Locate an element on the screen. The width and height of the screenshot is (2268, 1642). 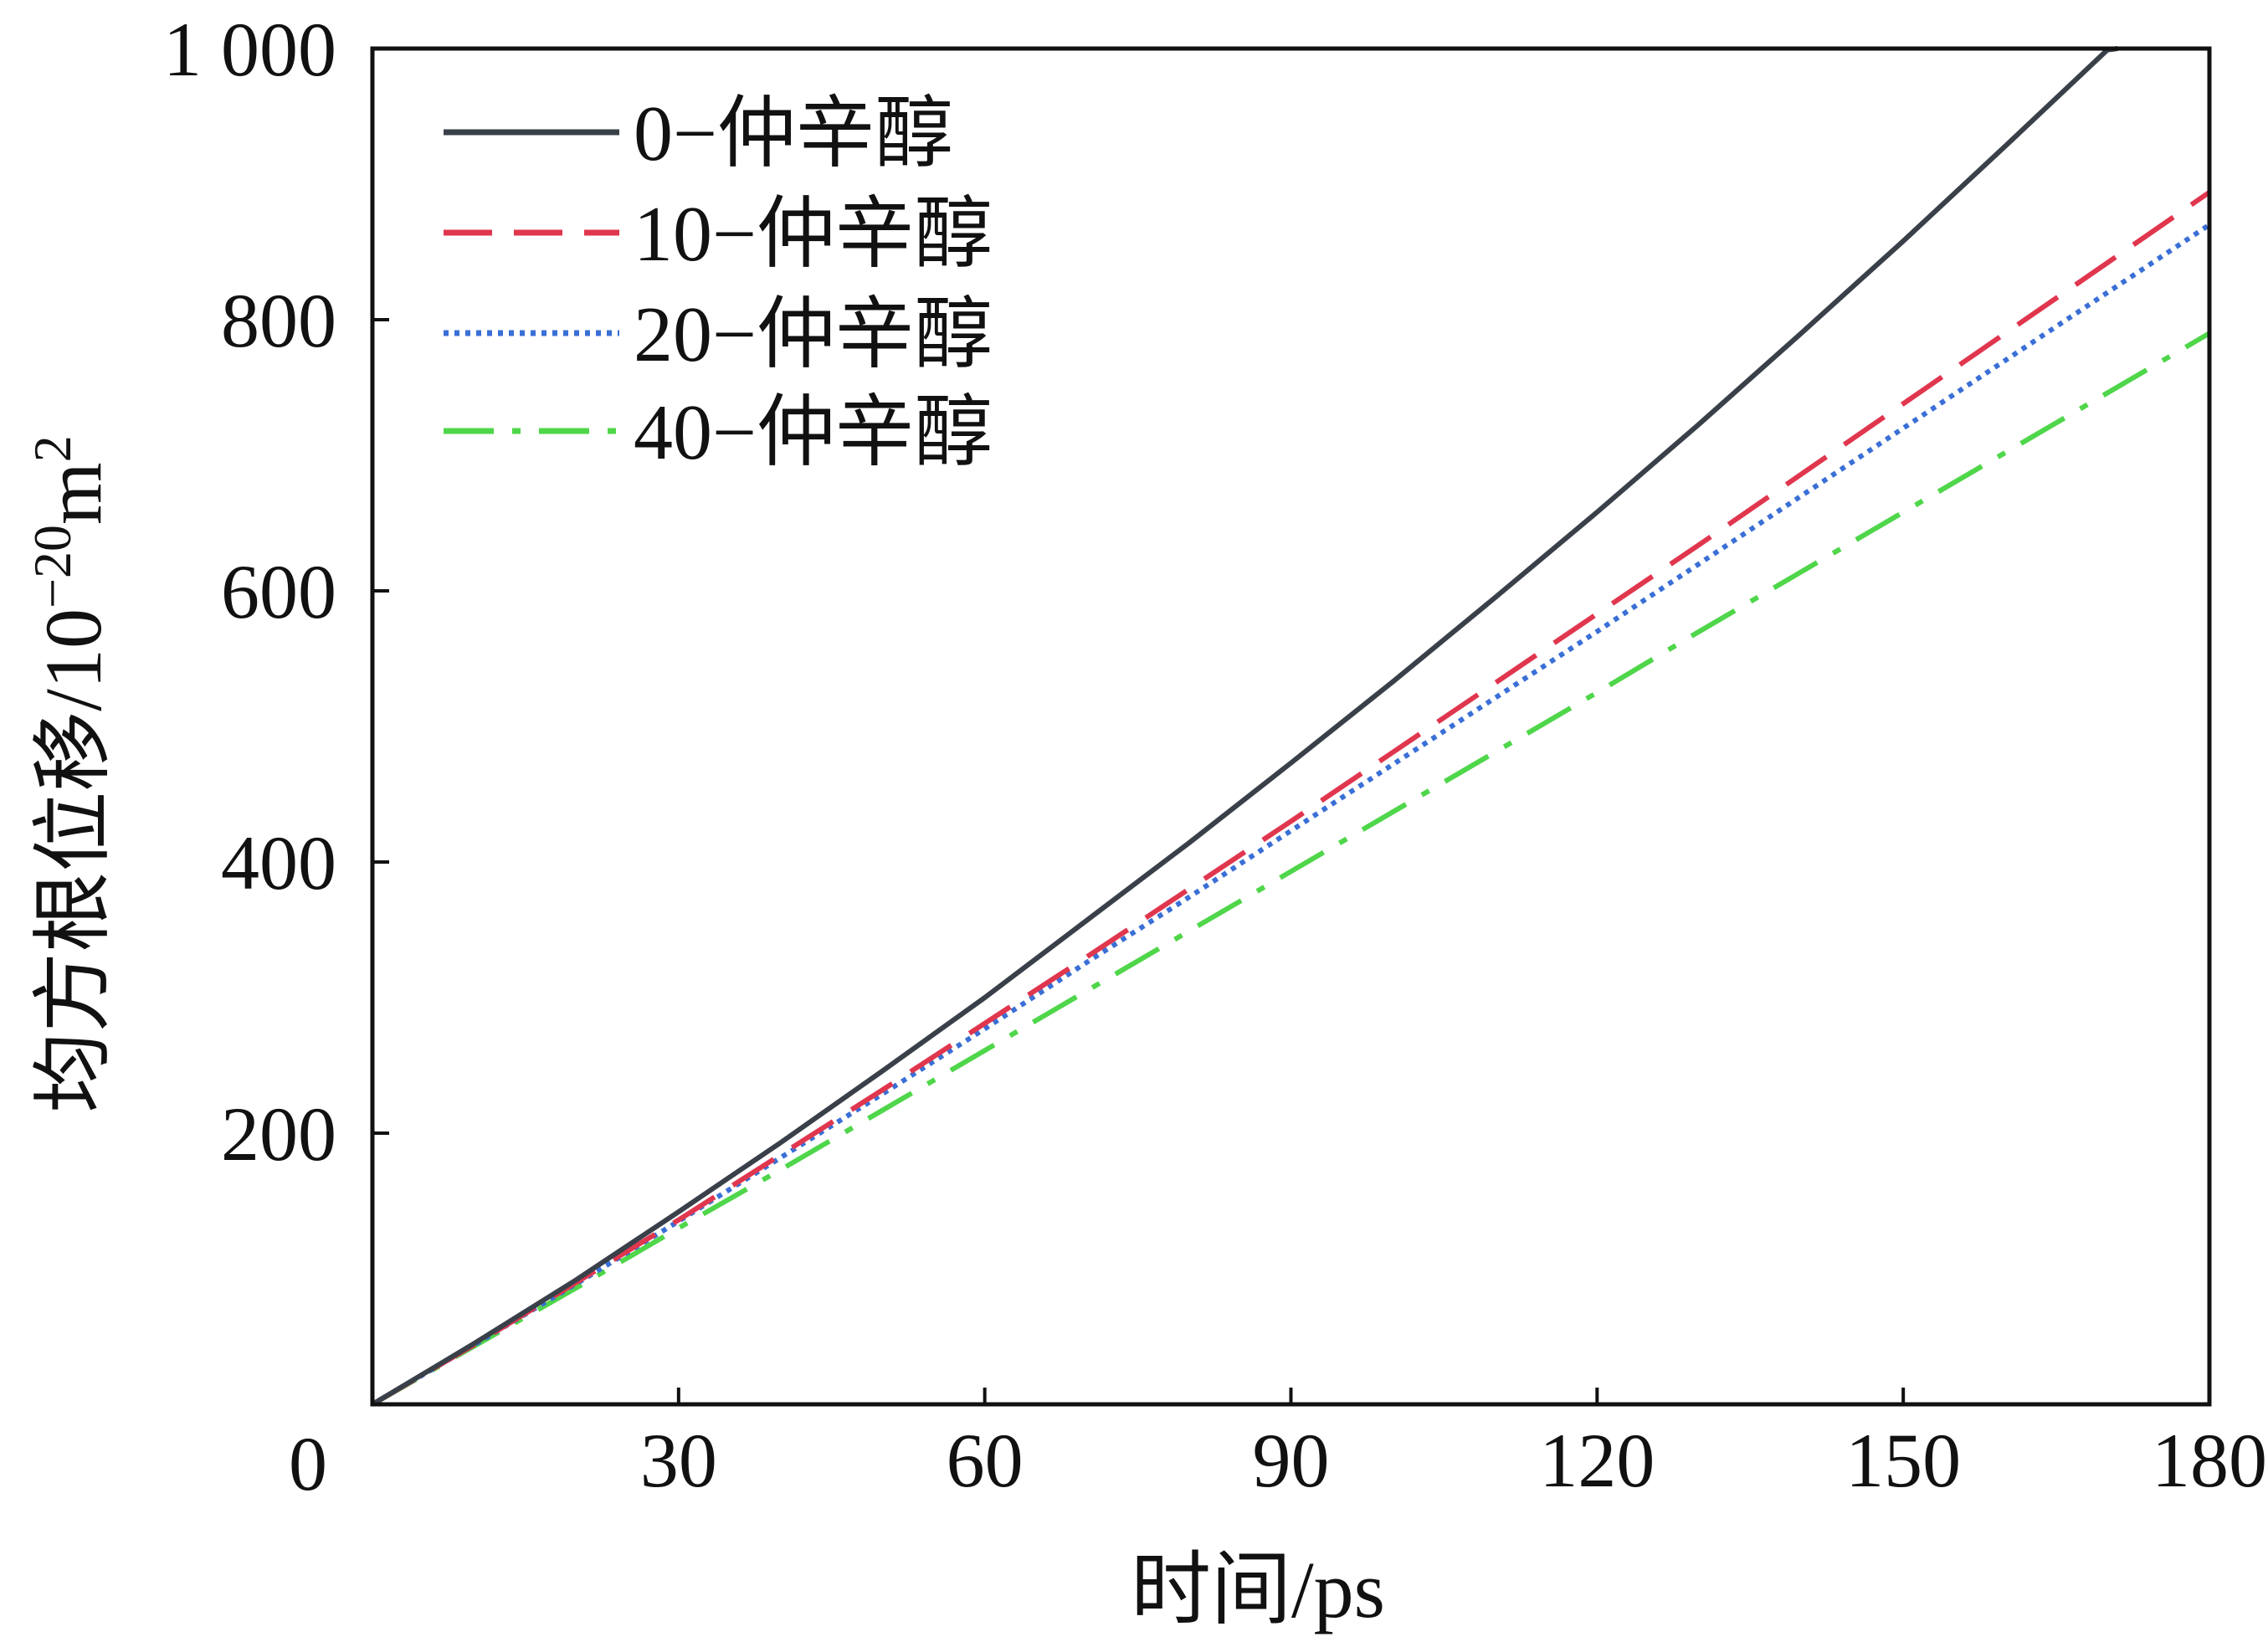
x-tick-label: 60 is located at coordinates (985, 1460).